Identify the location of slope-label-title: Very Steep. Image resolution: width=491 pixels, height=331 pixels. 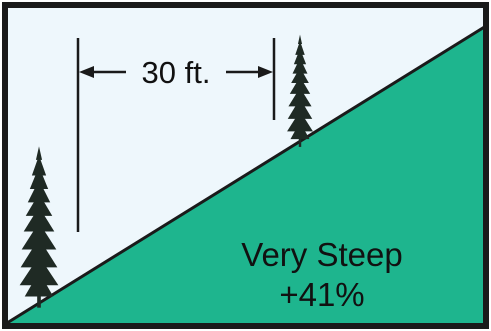
(321, 254).